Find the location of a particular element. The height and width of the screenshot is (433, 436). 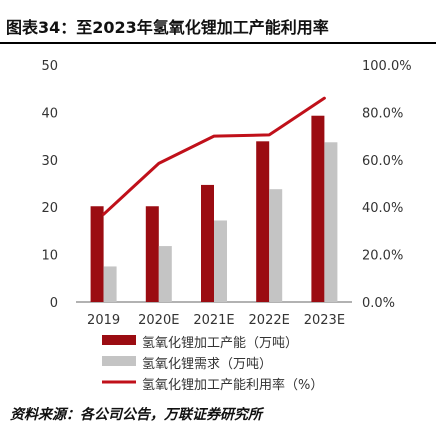

legend-label: 氢氧化锂加工产能（万吨） is located at coordinates (220, 343).